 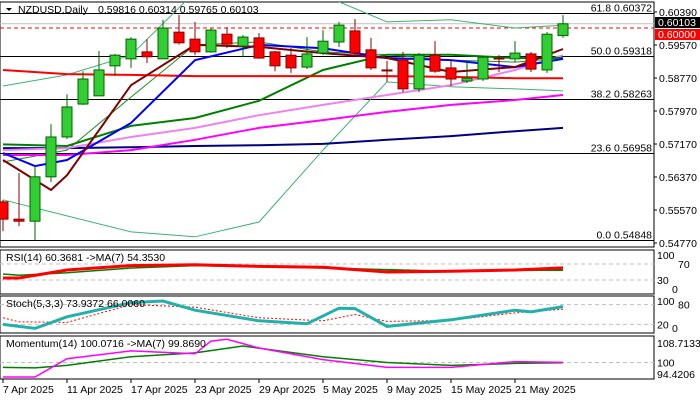 What do you see at coordinates (85, 258) in the screenshot?
I see `panel-label: RSI(14) 60.3681 ->MA(7) 54.3530` at bounding box center [85, 258].